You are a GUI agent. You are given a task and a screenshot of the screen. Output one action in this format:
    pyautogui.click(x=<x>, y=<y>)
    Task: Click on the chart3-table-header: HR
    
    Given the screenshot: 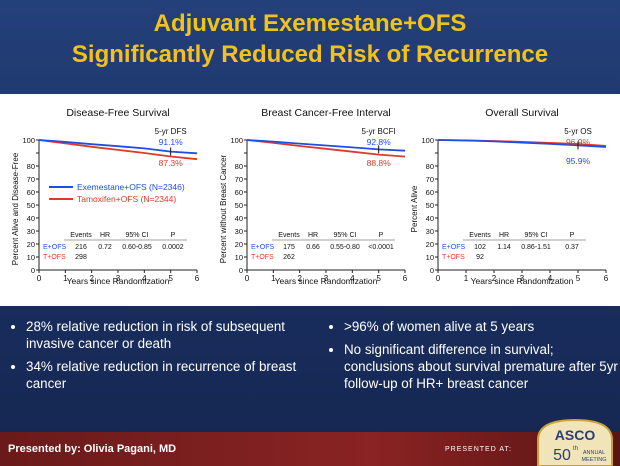 What is the action you would take?
    pyautogui.click(x=504, y=235)
    